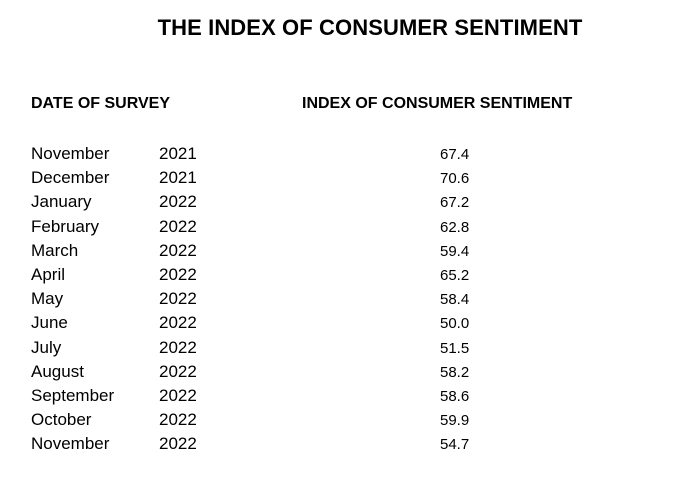 The image size is (684, 477). What do you see at coordinates (455, 154) in the screenshot?
I see `sentiment-value: 67.4` at bounding box center [455, 154].